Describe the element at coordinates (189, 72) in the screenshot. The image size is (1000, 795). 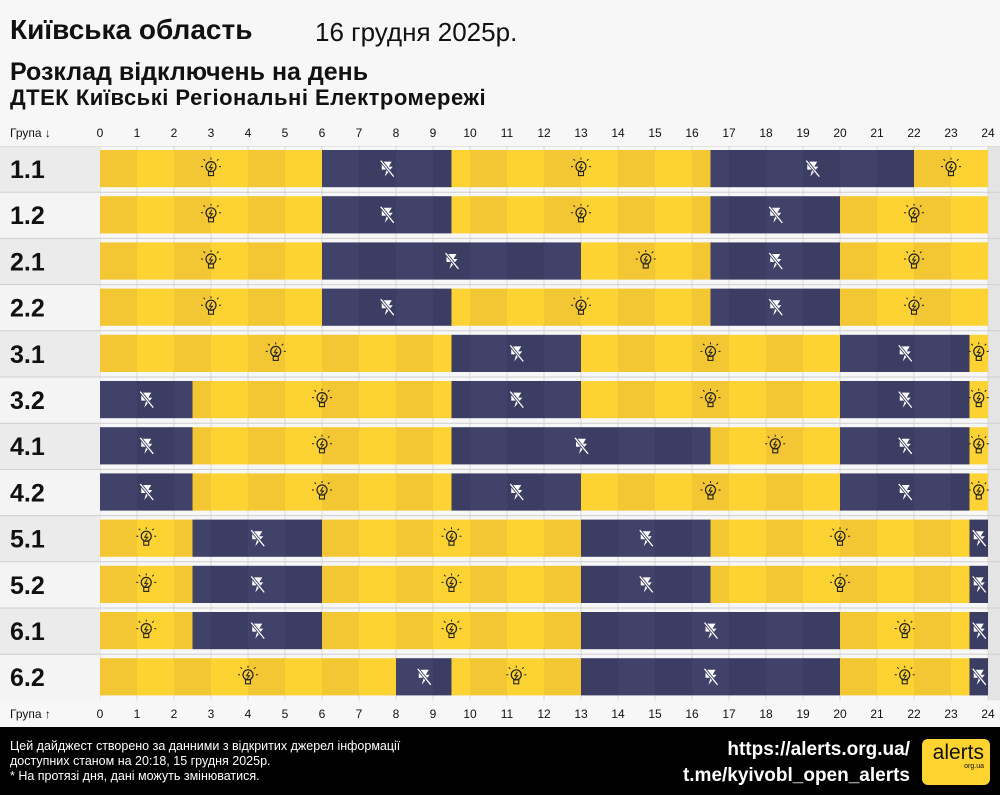
I see `page-title: Розклад відключень на день` at that location.